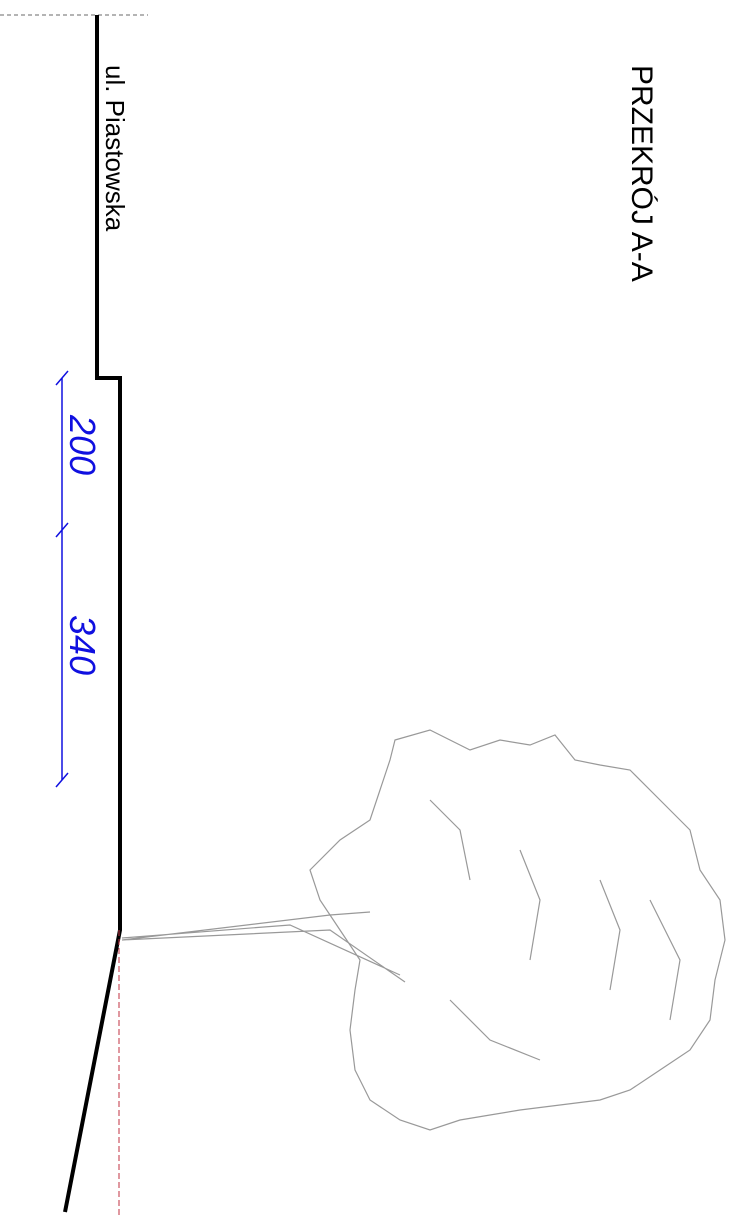 This screenshot has height=1215, width=738. Describe the element at coordinates (62, 579) in the screenshot. I see `dimension-line` at that location.